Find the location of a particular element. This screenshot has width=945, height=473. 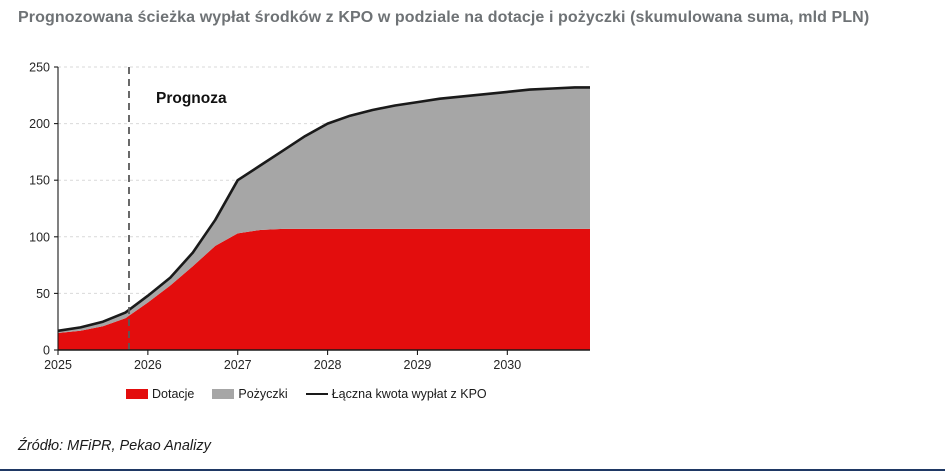

forecast-annotation: Prognoza is located at coordinates (191, 98).